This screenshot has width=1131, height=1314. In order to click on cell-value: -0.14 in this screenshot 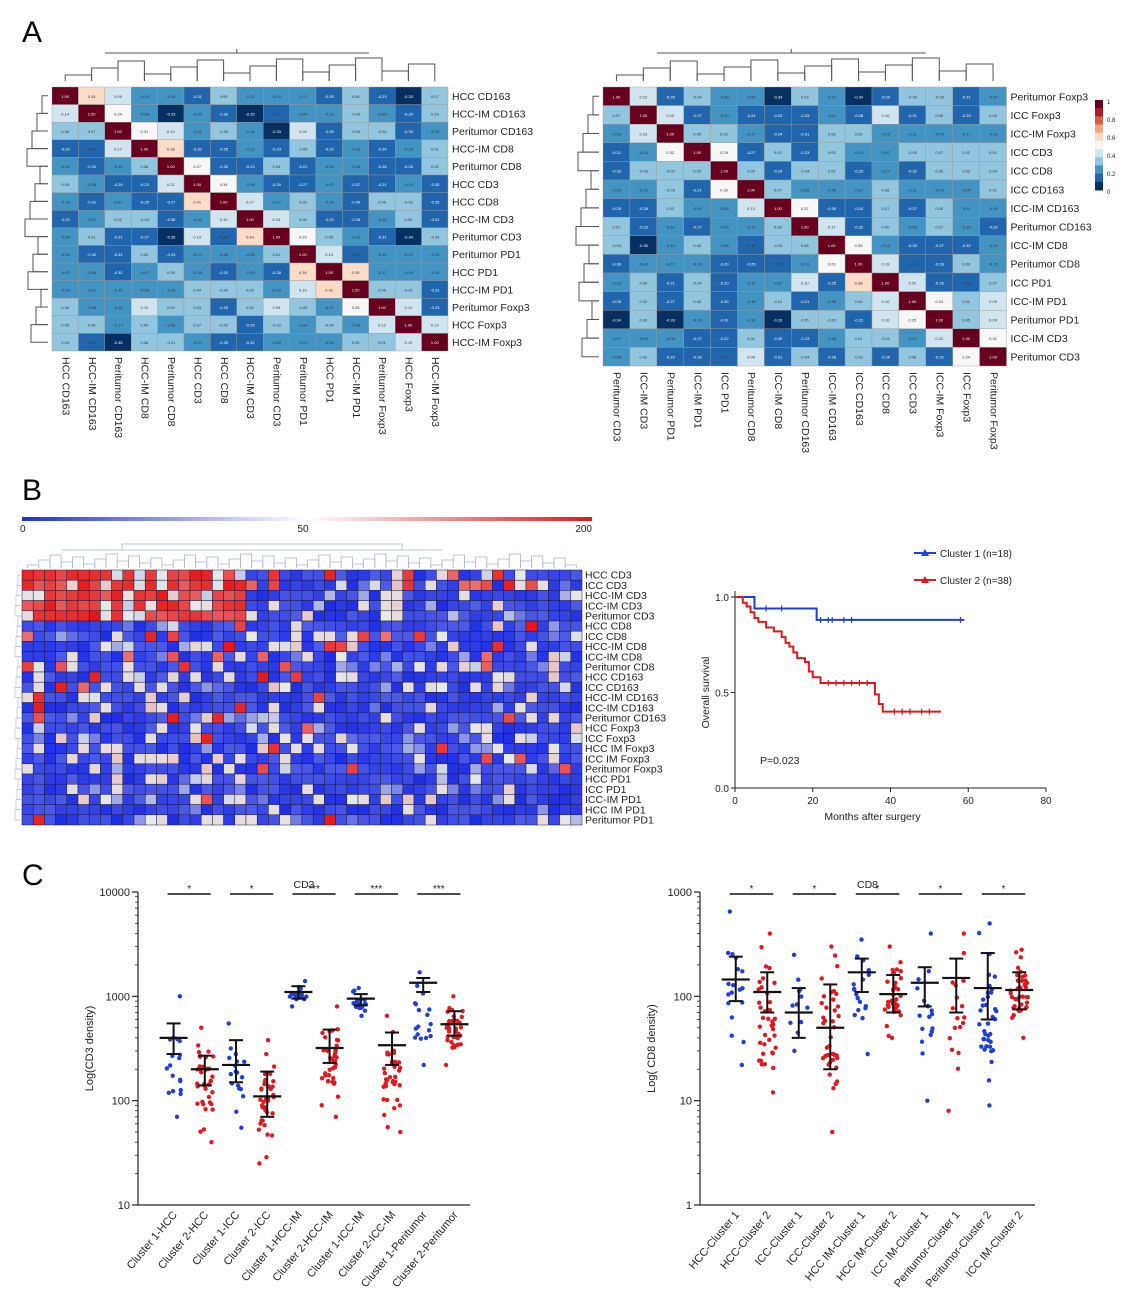, I will do `click(303, 325)`.